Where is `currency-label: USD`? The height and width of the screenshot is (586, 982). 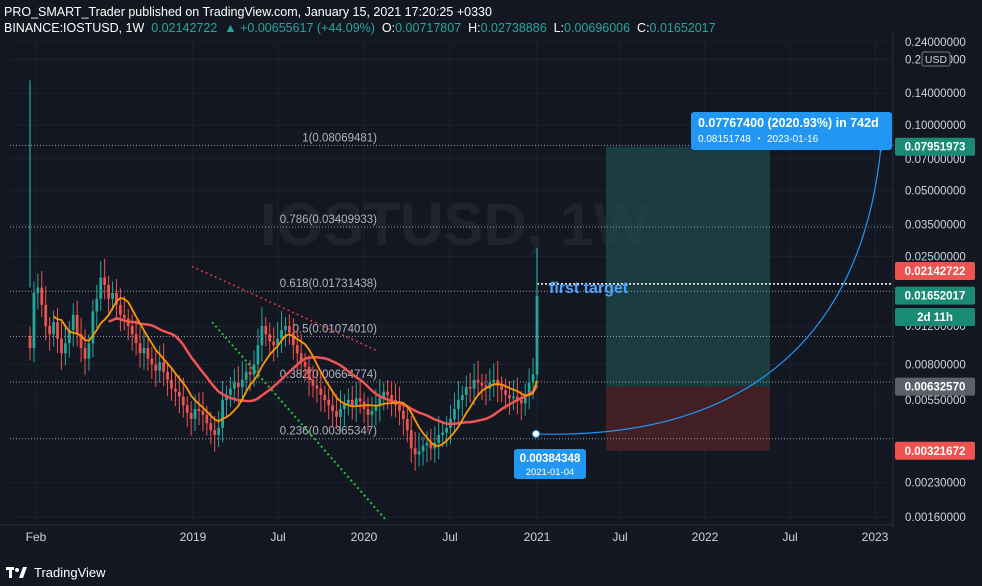 currency-label: USD is located at coordinates (936, 60).